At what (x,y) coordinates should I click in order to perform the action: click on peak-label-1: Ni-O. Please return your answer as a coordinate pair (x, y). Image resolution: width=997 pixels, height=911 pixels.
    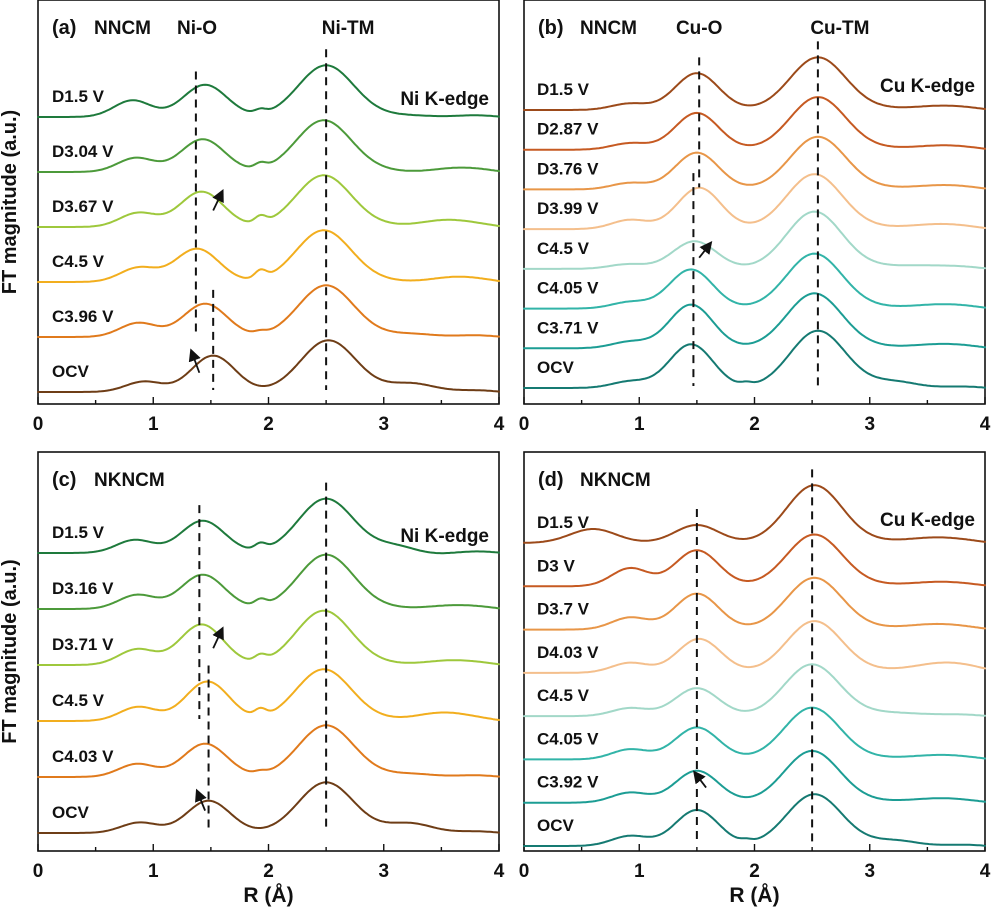
    Looking at the image, I should click on (197, 28).